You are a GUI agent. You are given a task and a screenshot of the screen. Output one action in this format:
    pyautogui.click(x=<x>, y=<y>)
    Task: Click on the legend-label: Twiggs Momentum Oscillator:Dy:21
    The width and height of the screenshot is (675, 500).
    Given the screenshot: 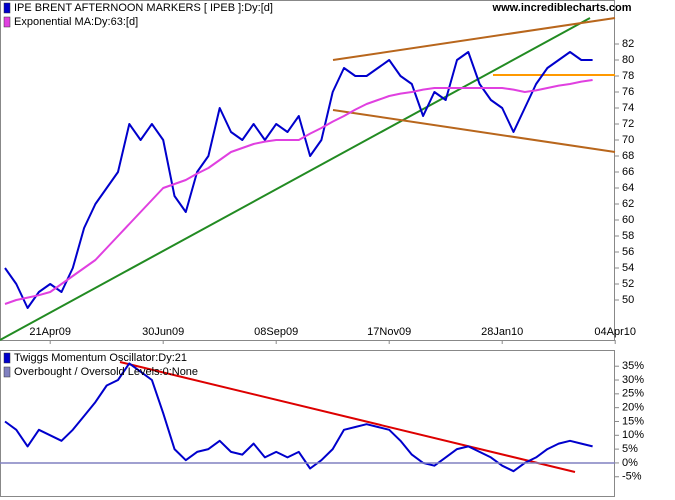 What is the action you would take?
    pyautogui.click(x=100, y=358)
    